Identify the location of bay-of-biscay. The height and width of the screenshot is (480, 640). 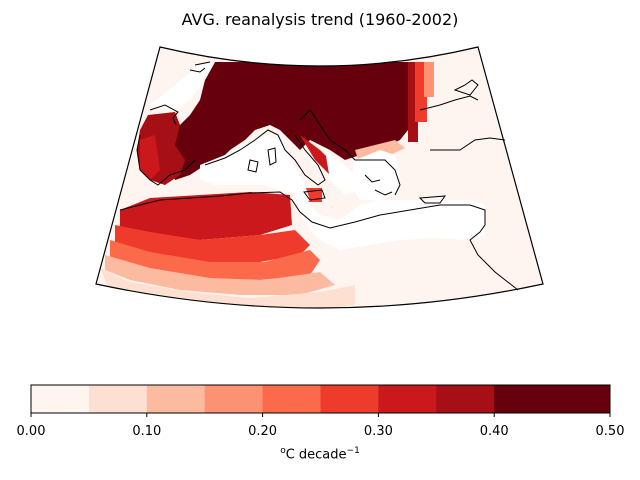
(182, 87).